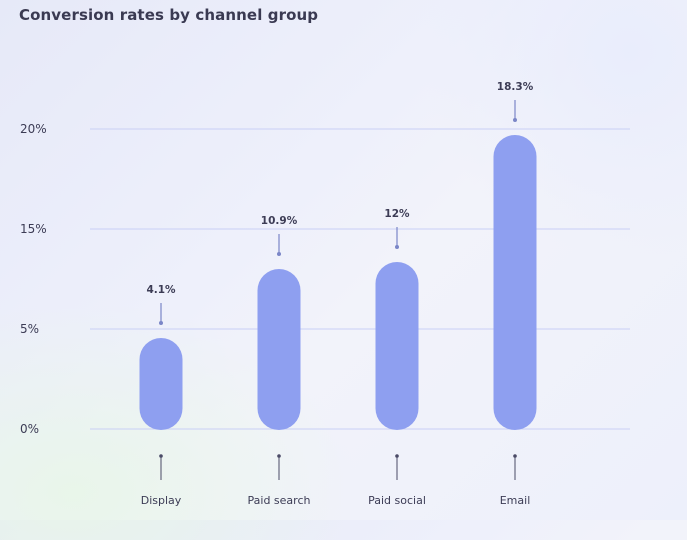 This screenshot has height=540, width=687. Describe the element at coordinates (397, 500) in the screenshot. I see `x-tick-label: Paid social` at that location.